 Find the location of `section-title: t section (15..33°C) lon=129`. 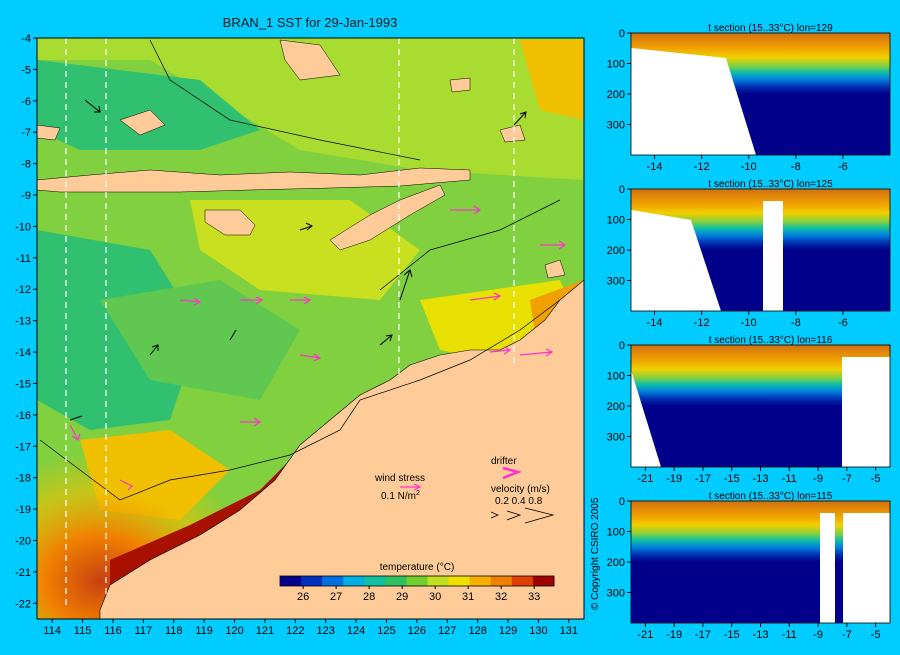

section-title: t section (15..33°C) lon=129 is located at coordinates (770, 28).